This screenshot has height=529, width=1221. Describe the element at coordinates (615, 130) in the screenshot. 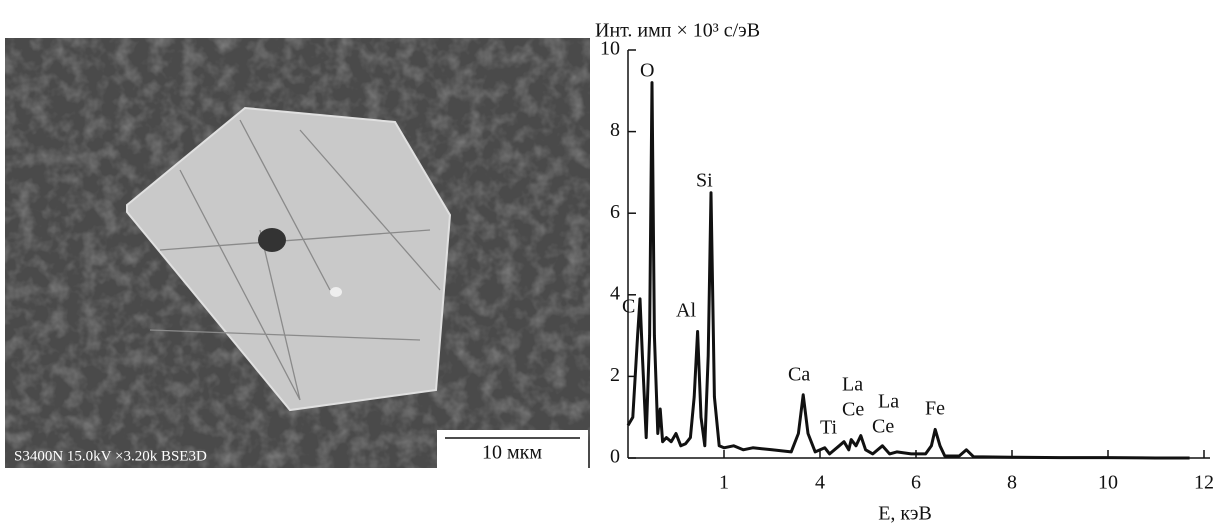

I see `y-tick-label: 8` at that location.